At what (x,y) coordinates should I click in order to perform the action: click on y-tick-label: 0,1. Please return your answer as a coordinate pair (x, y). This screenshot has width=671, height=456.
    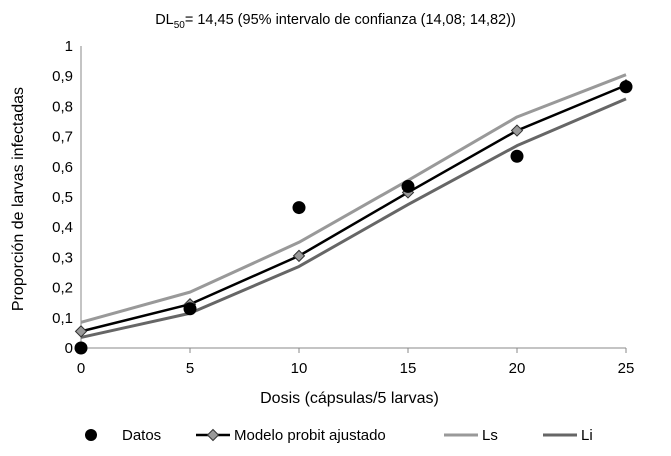
    Looking at the image, I should click on (62, 318).